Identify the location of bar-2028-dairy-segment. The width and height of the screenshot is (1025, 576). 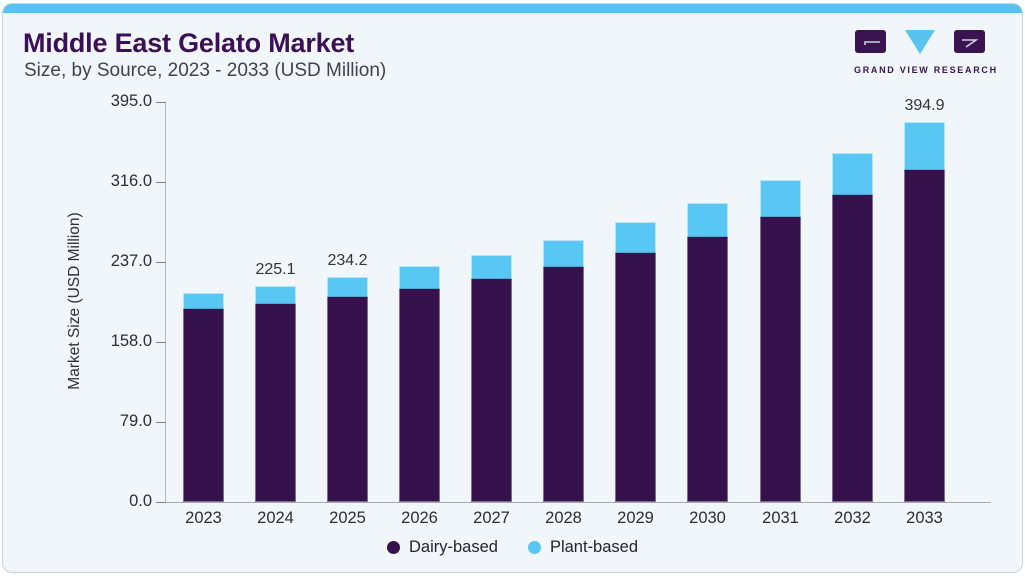
(563, 384).